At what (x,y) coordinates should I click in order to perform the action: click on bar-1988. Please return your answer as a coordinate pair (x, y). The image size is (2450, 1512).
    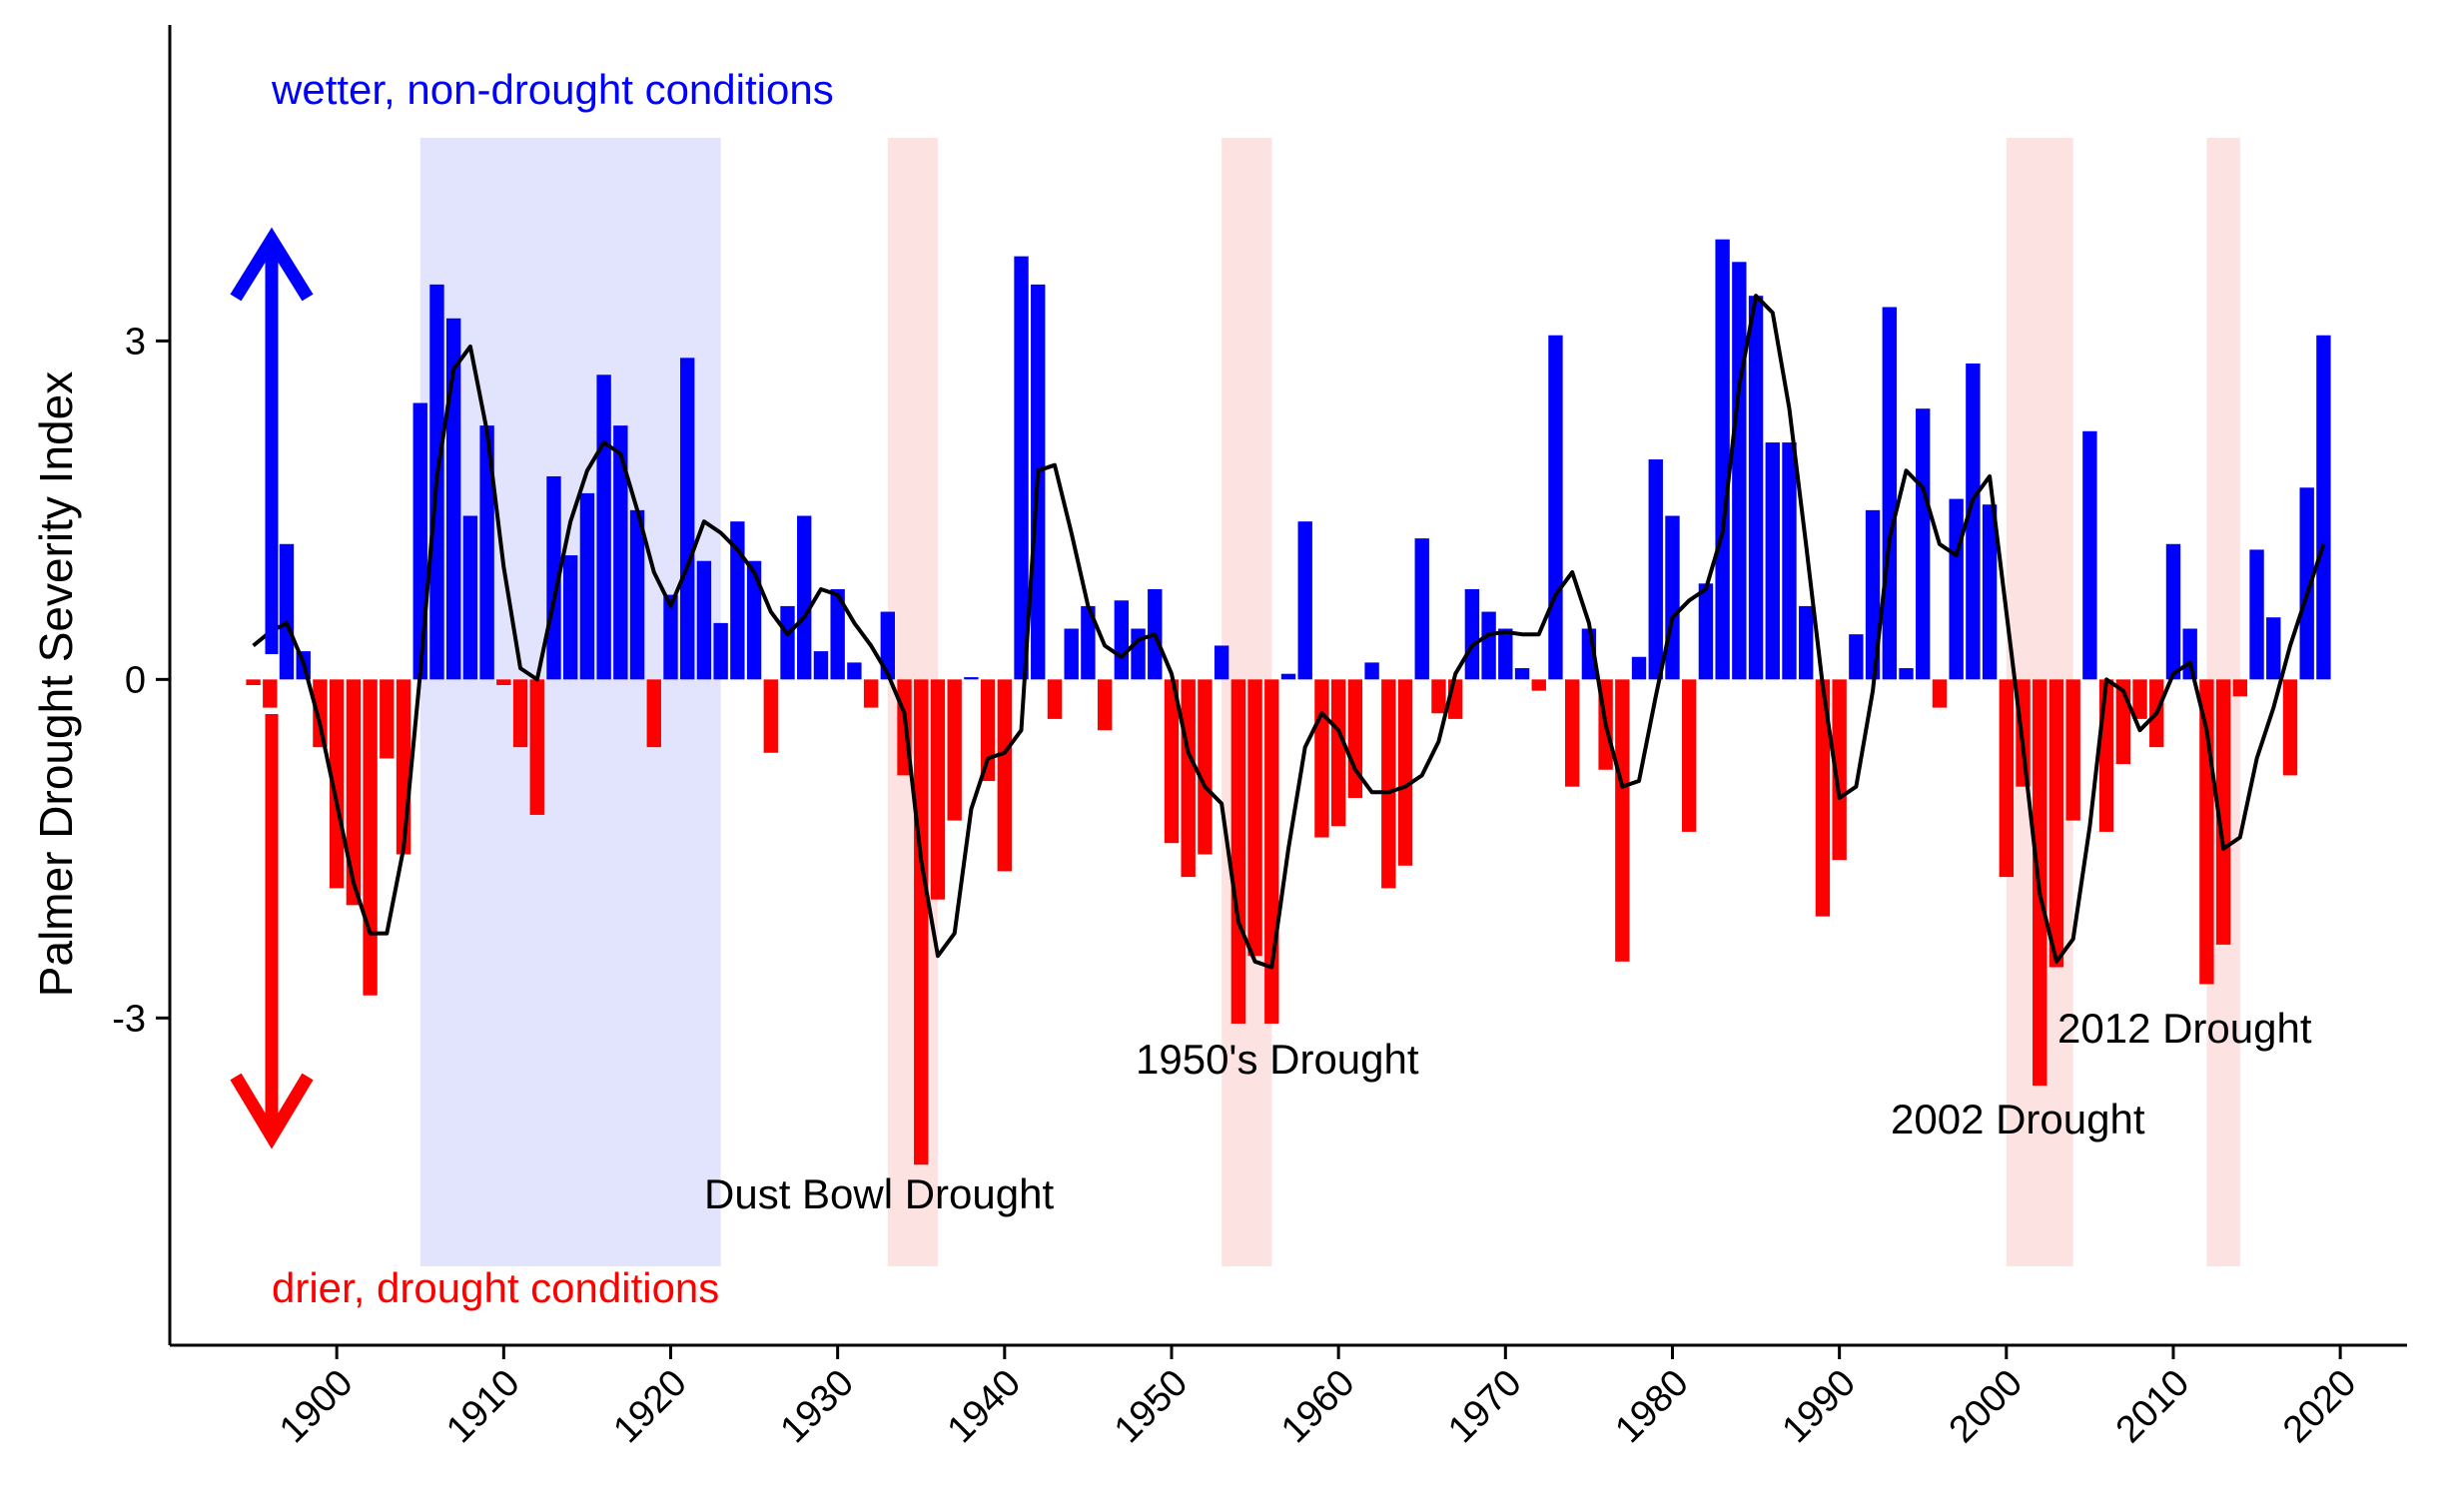
    Looking at the image, I should click on (1807, 642).